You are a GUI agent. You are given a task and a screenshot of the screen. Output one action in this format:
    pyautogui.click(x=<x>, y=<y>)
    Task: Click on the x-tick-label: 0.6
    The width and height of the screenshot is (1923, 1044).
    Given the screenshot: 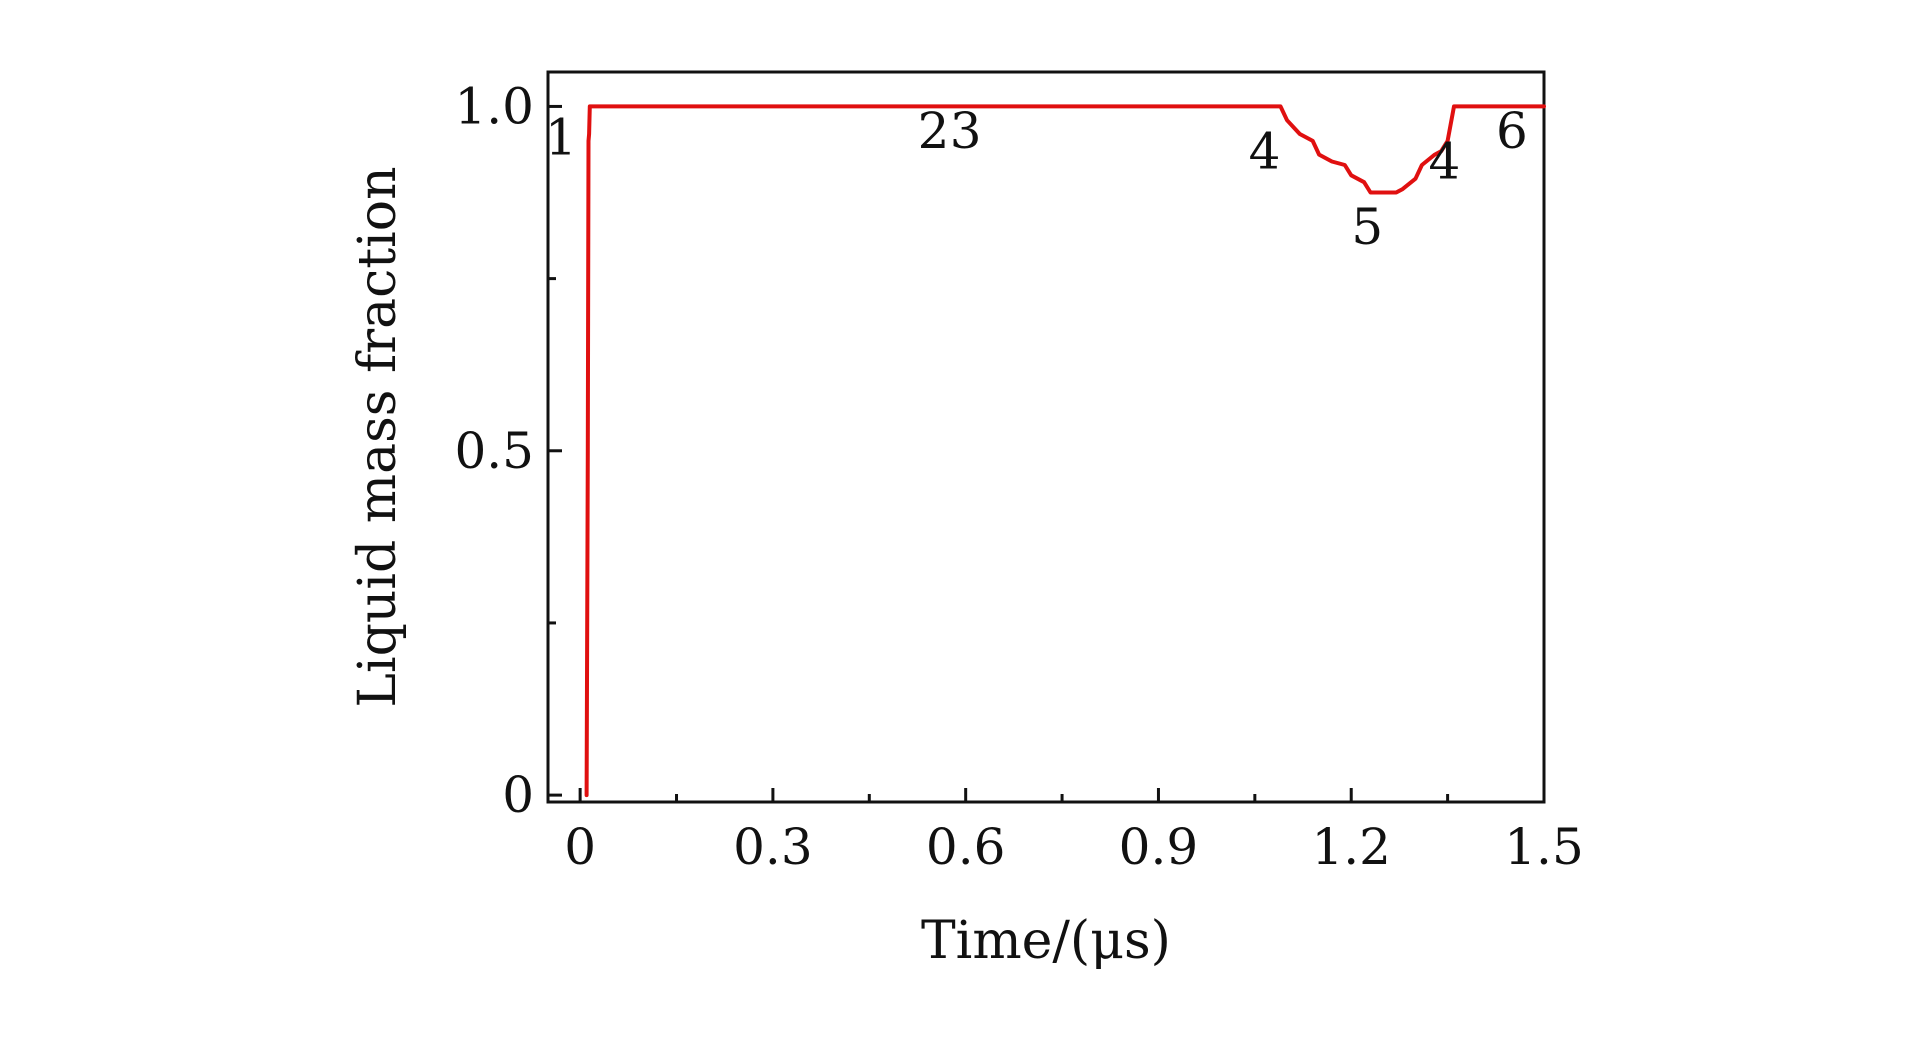 What is the action you would take?
    pyautogui.click(x=966, y=847)
    